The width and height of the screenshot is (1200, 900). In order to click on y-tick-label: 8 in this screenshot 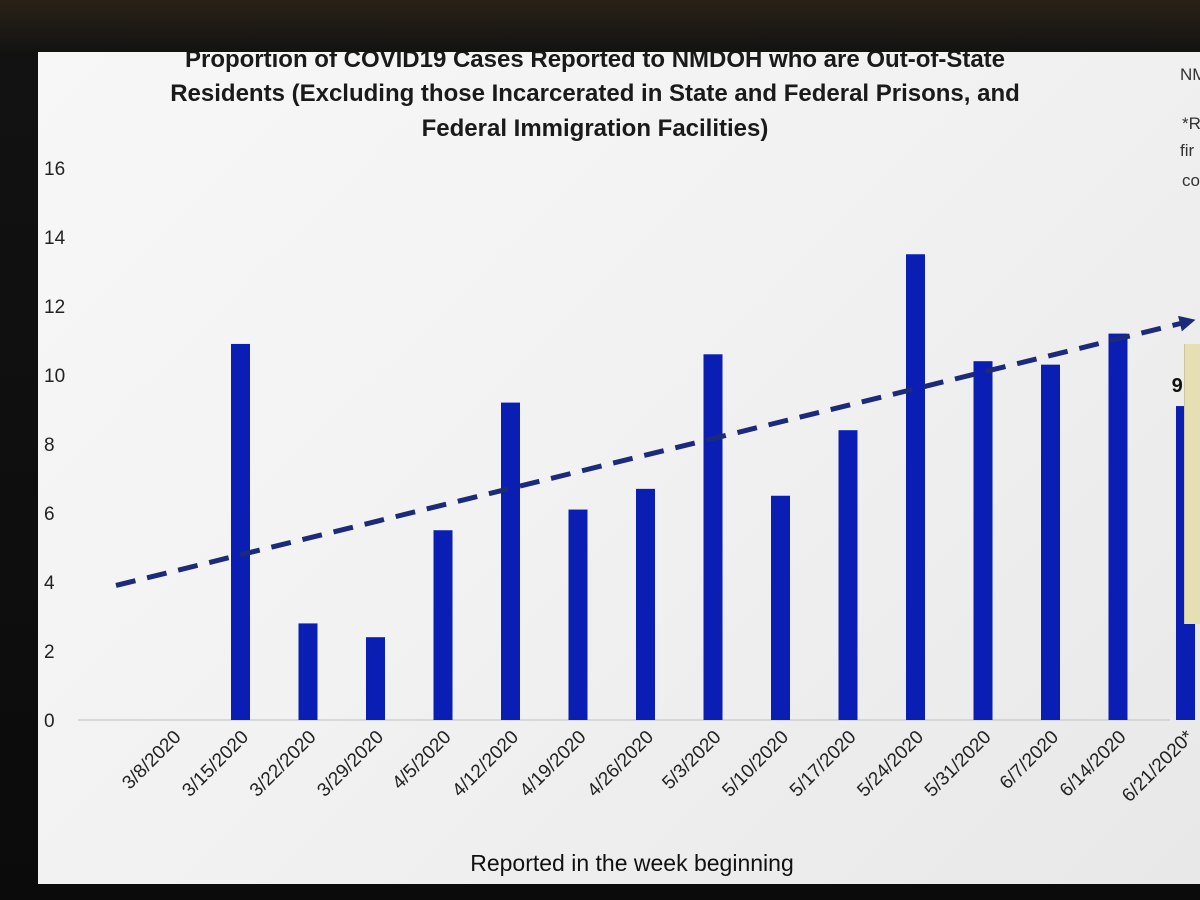, I will do `click(49, 445)`.